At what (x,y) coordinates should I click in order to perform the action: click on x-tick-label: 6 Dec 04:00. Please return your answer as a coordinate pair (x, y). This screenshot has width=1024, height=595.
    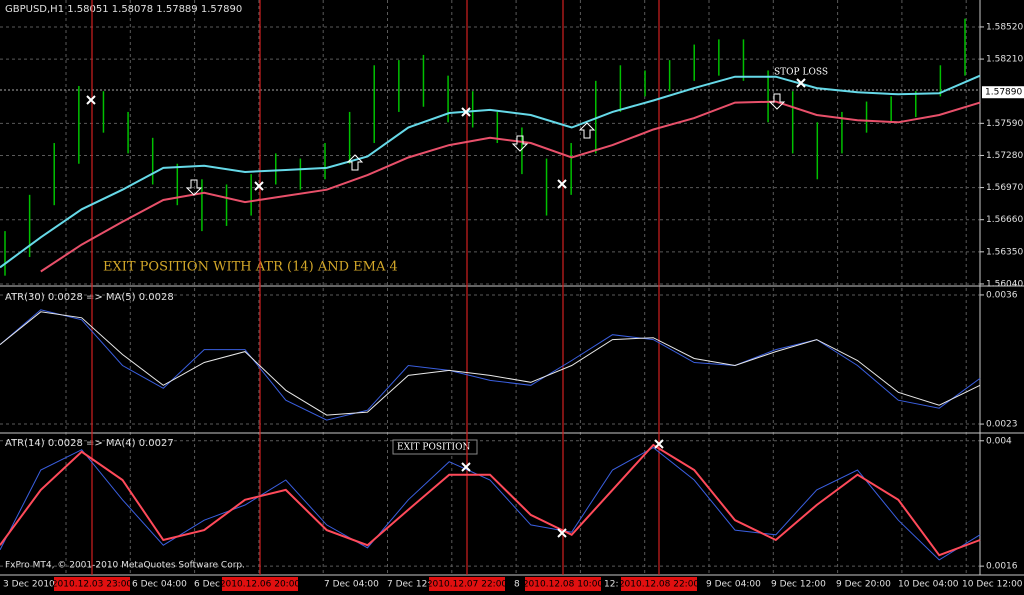
    Looking at the image, I should click on (159, 585).